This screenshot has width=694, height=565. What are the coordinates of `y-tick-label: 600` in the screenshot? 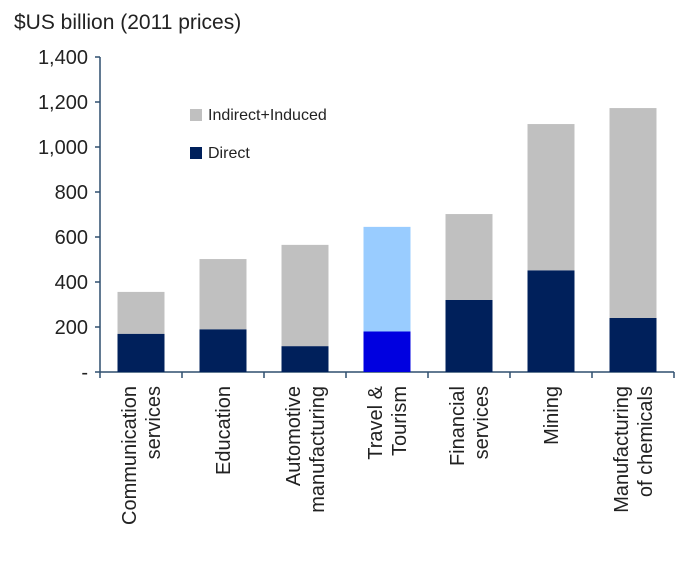 It's located at (71, 238).